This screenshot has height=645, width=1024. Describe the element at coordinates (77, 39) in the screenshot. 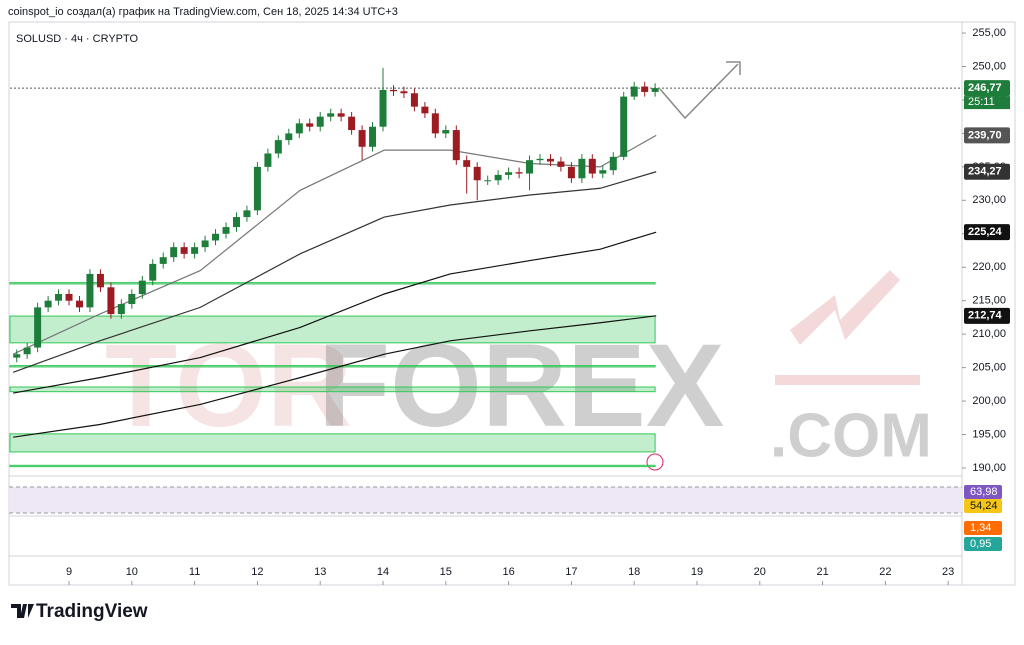

I see `symbol-title: SOLUSD · 4ч · CRYPTO` at that location.